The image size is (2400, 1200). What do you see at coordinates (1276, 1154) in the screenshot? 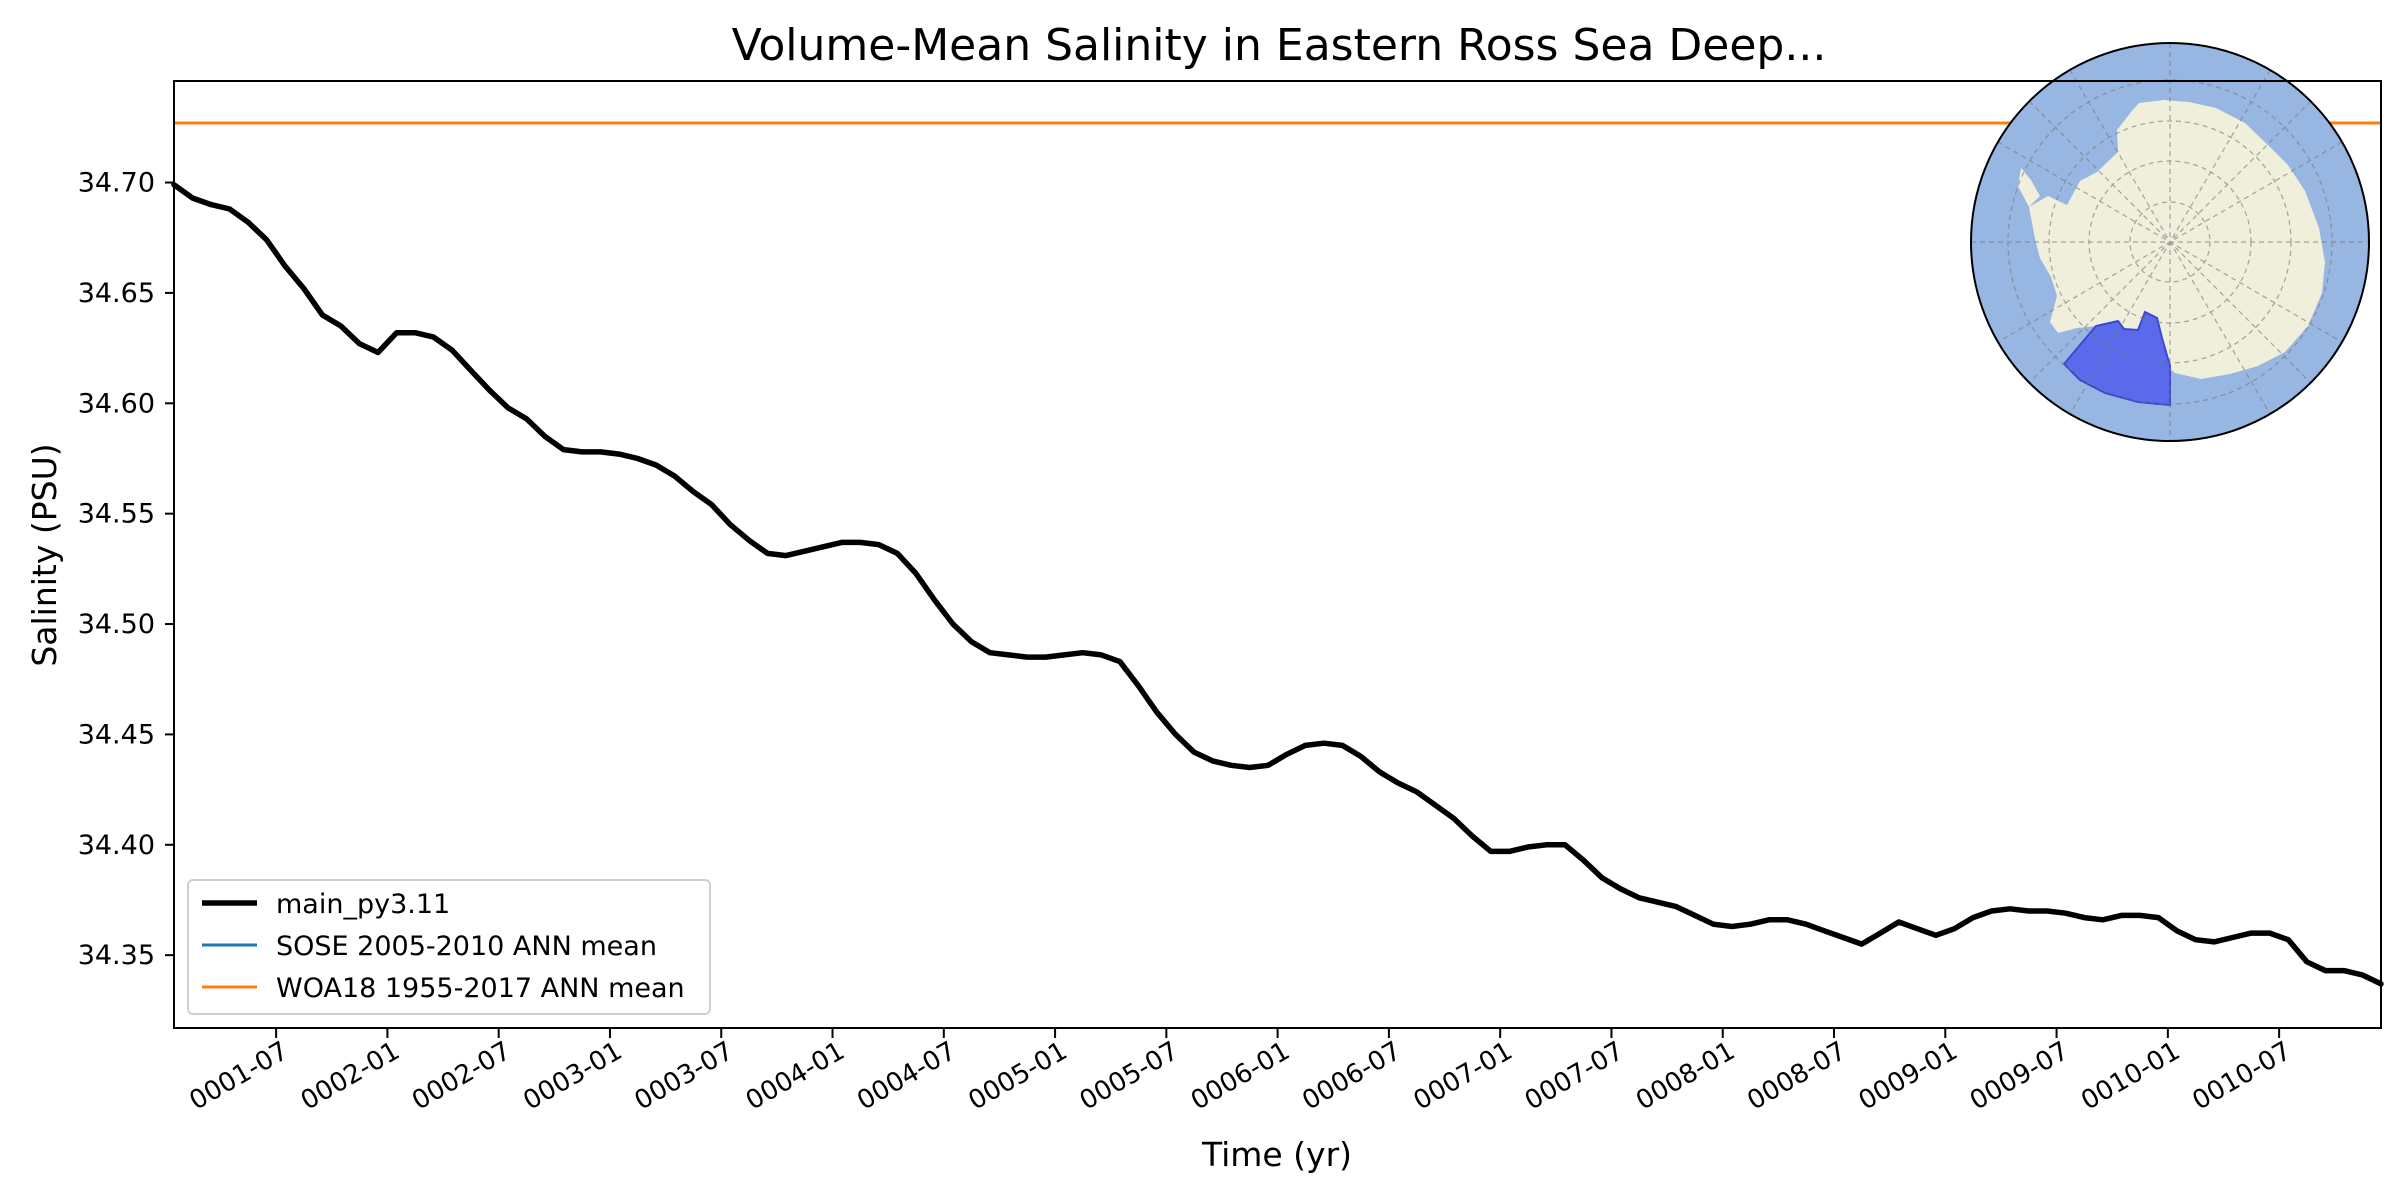
I see `x-axis-label: Time (yr)` at bounding box center [1276, 1154].